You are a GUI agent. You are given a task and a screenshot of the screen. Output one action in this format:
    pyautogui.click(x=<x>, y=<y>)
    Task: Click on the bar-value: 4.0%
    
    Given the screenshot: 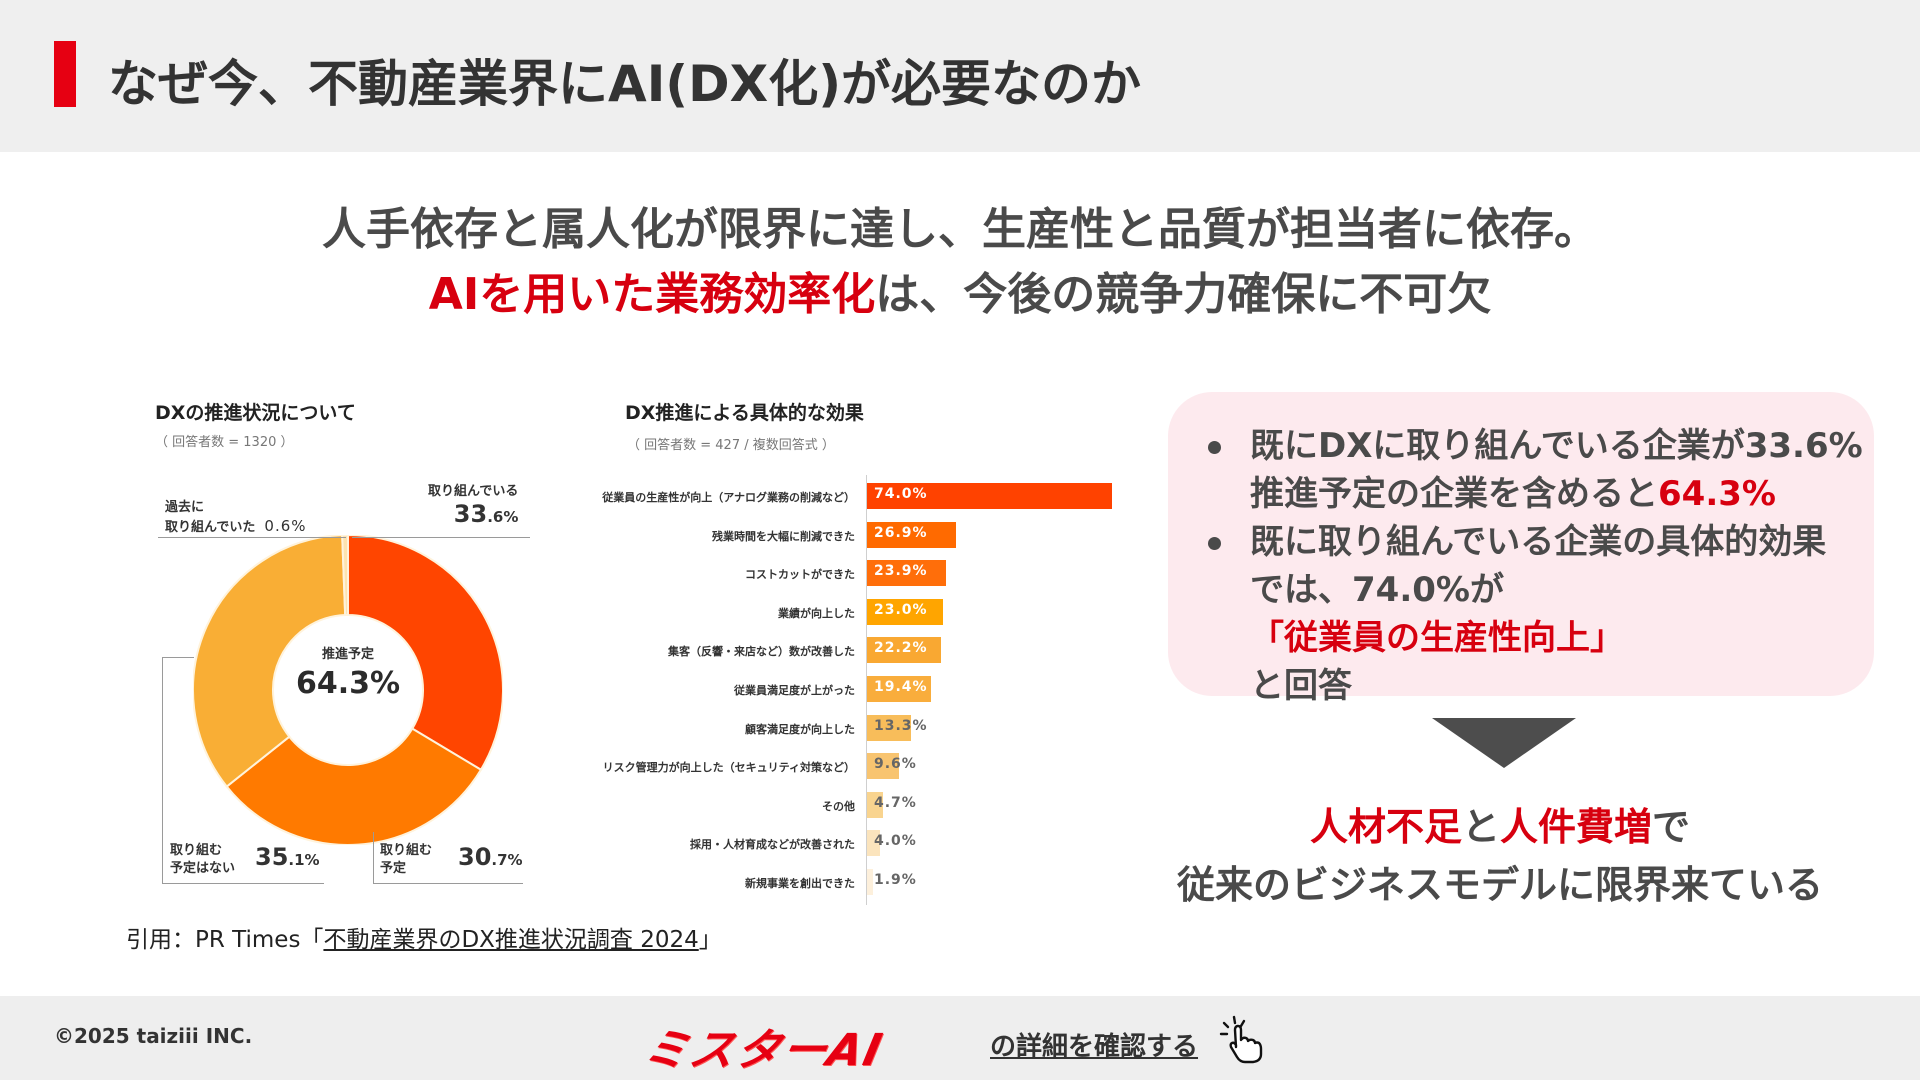 What is the action you would take?
    pyautogui.click(x=895, y=841)
    